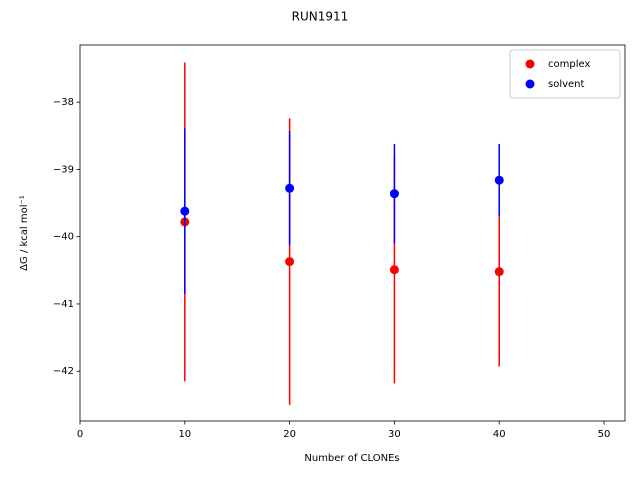  Describe the element at coordinates (320, 17) in the screenshot. I see `chart-title: RUN1911` at that location.